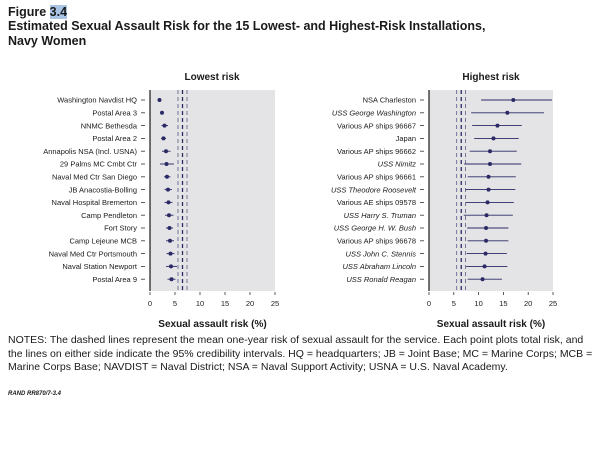 Image resolution: width=612 pixels, height=451 pixels. What do you see at coordinates (212, 324) in the screenshot?
I see `lowest-x-axis-label: Sexual assault risk (%)` at bounding box center [212, 324].